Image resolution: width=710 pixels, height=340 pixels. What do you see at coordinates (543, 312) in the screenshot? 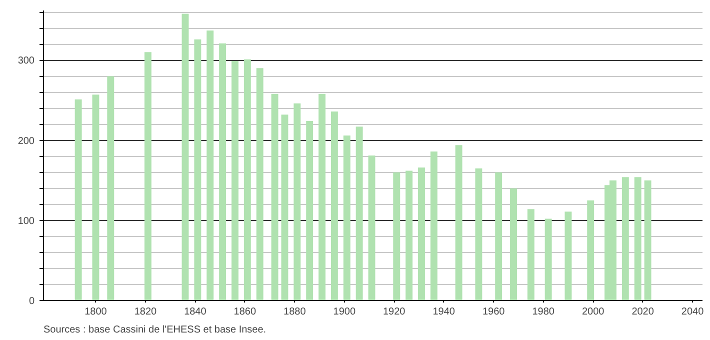
I see `x-tick-label: 1980` at bounding box center [543, 312].